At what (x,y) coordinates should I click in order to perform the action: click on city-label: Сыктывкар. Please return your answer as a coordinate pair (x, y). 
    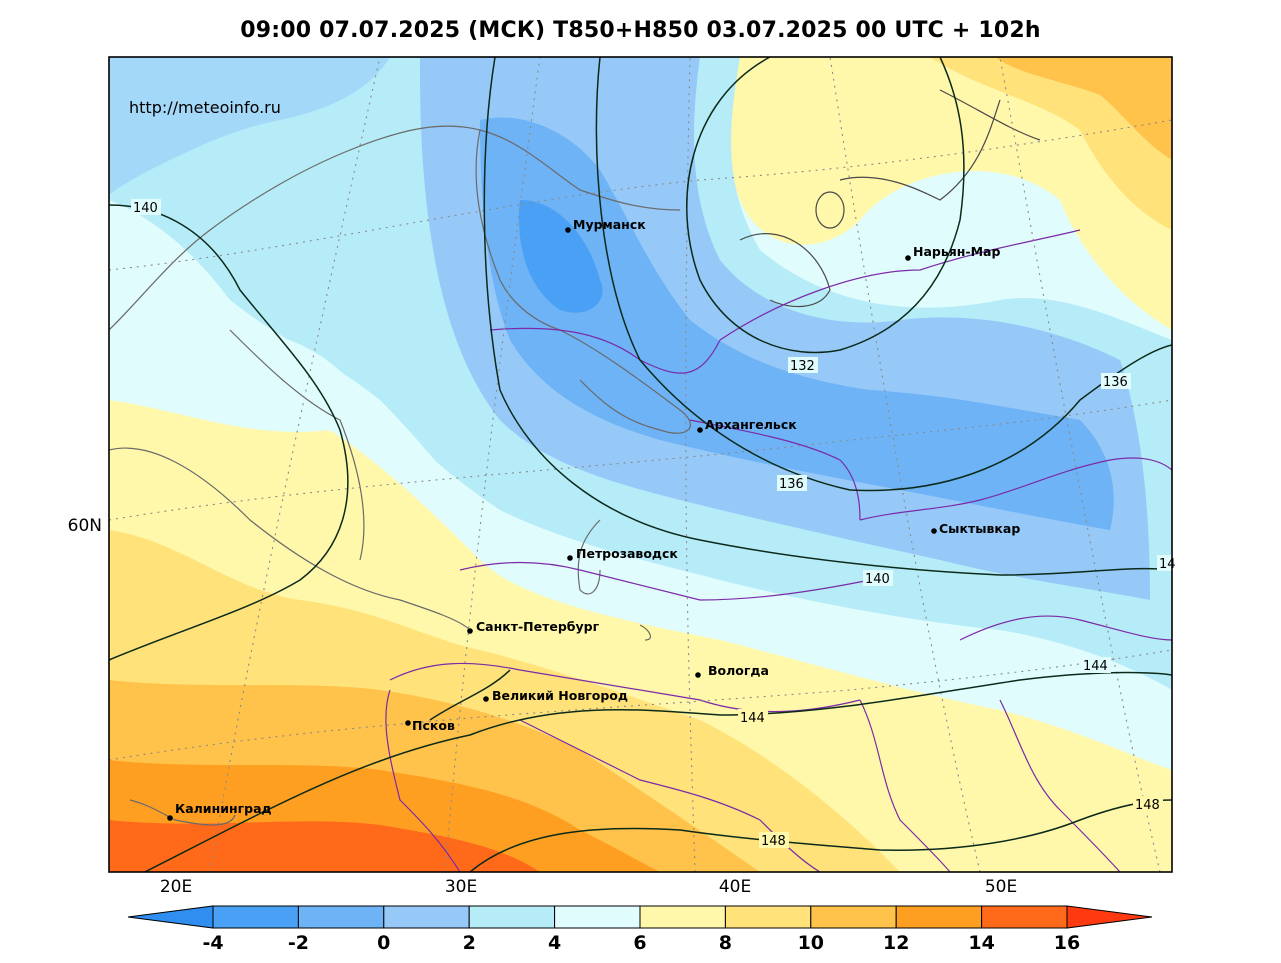
    Looking at the image, I should click on (979, 528).